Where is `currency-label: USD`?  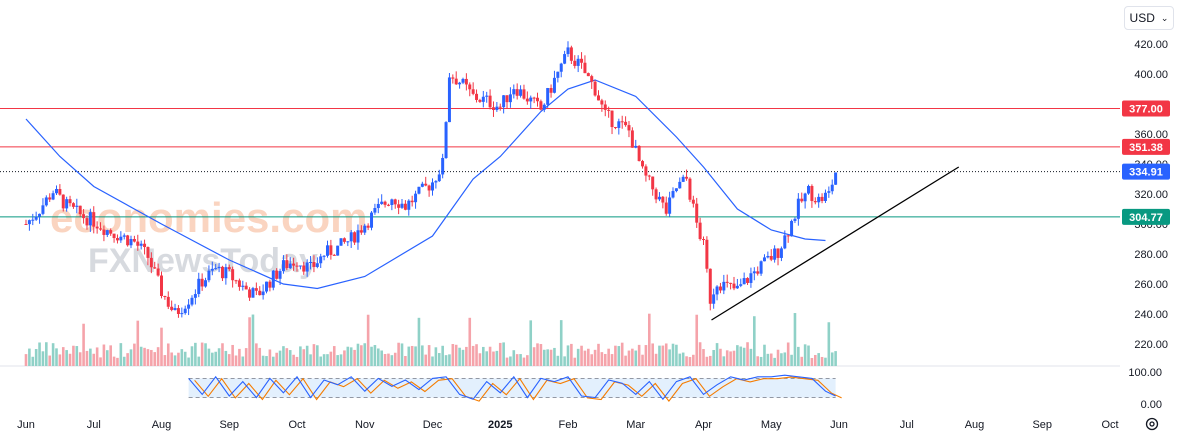
currency-label: USD is located at coordinates (1142, 18).